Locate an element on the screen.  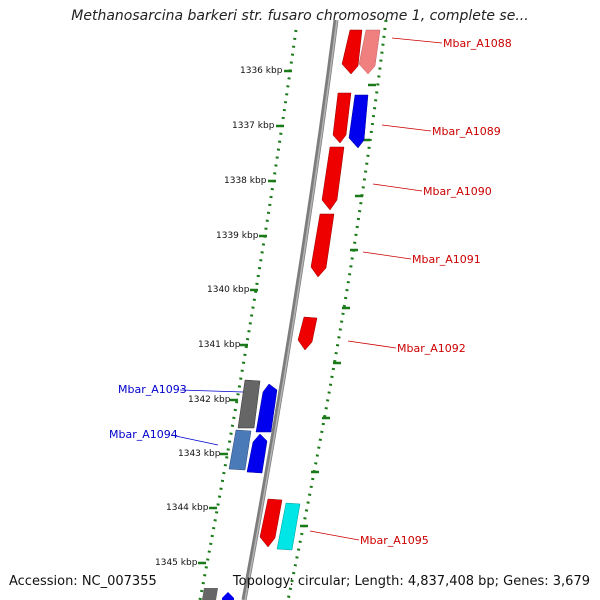
leader-line-mbar-a1091 is located at coordinates (387, 255).